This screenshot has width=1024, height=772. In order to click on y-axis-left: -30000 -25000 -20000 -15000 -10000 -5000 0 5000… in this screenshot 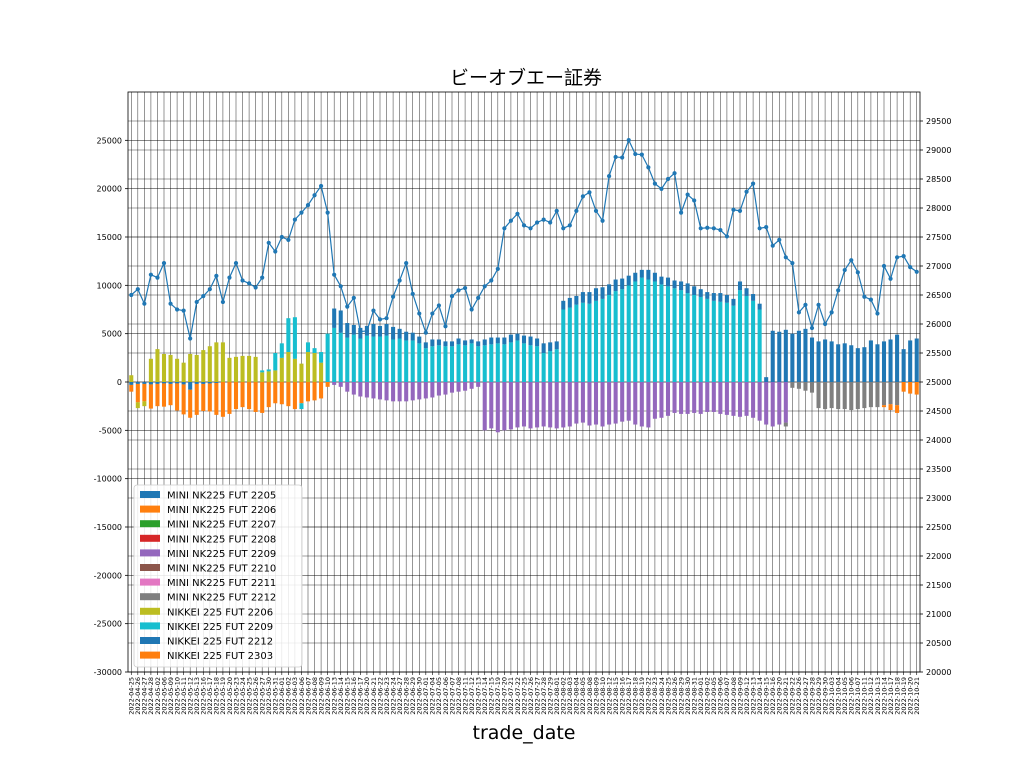, I will do `click(111, 406)`.